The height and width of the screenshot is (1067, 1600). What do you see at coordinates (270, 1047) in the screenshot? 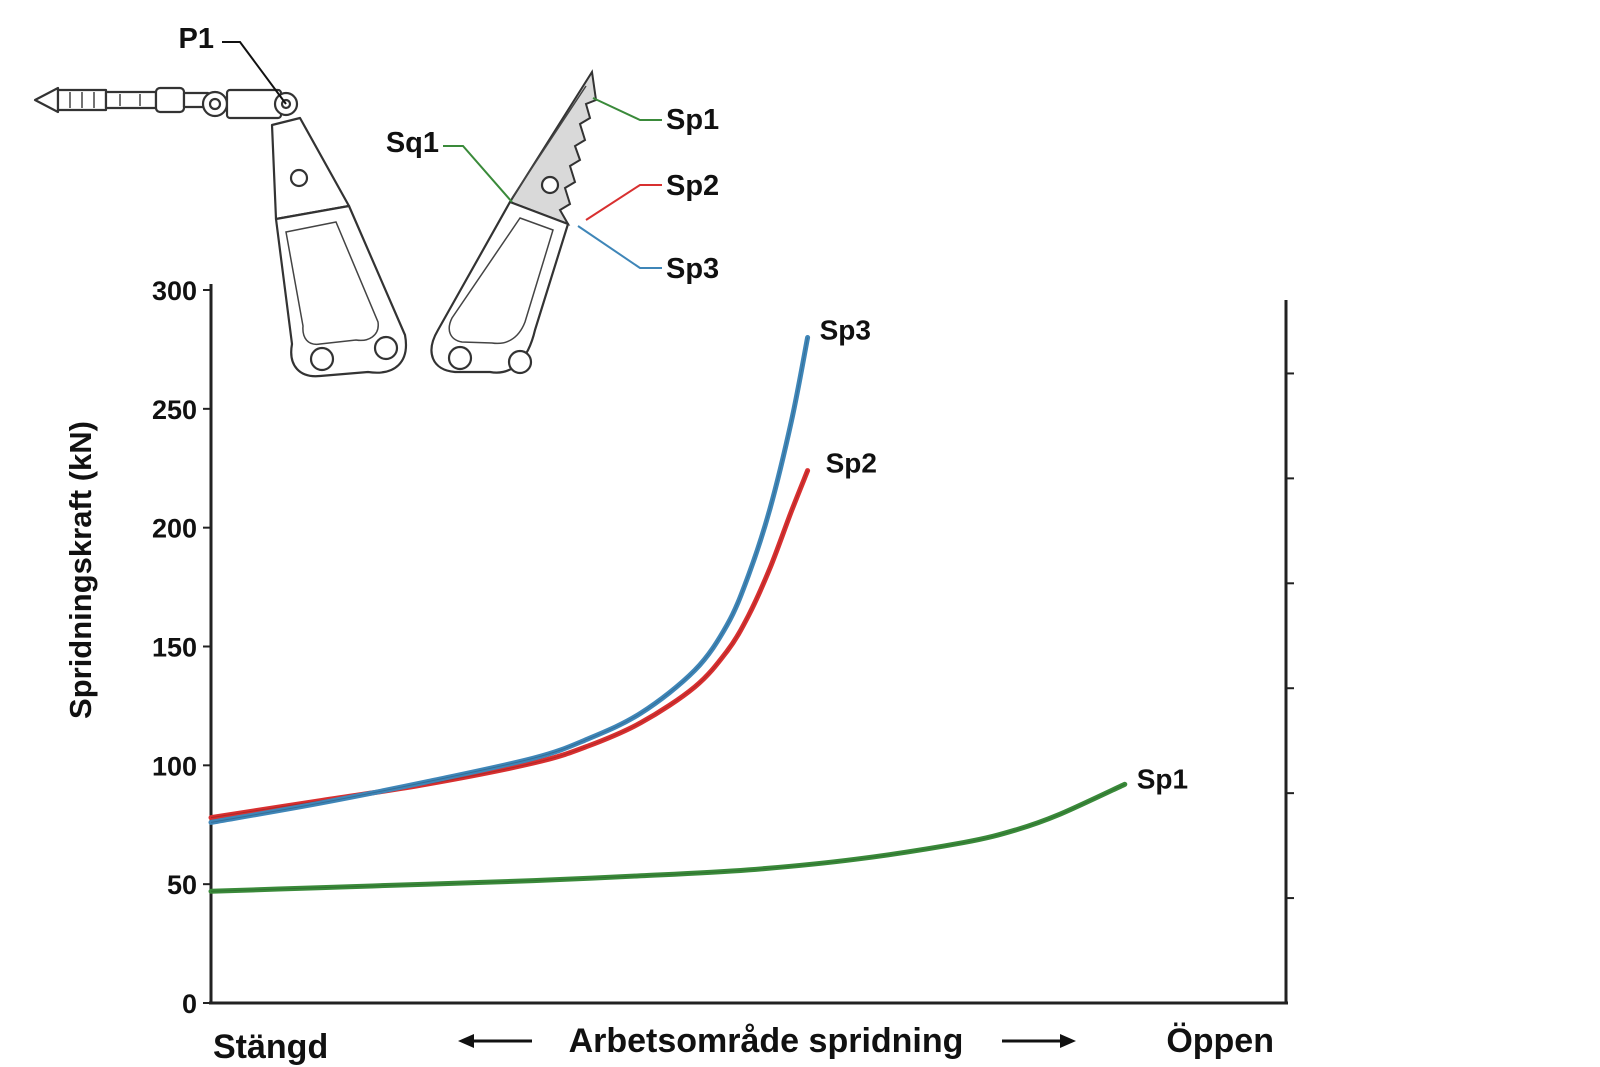
I see `x-left-label: Stängd` at bounding box center [270, 1047].